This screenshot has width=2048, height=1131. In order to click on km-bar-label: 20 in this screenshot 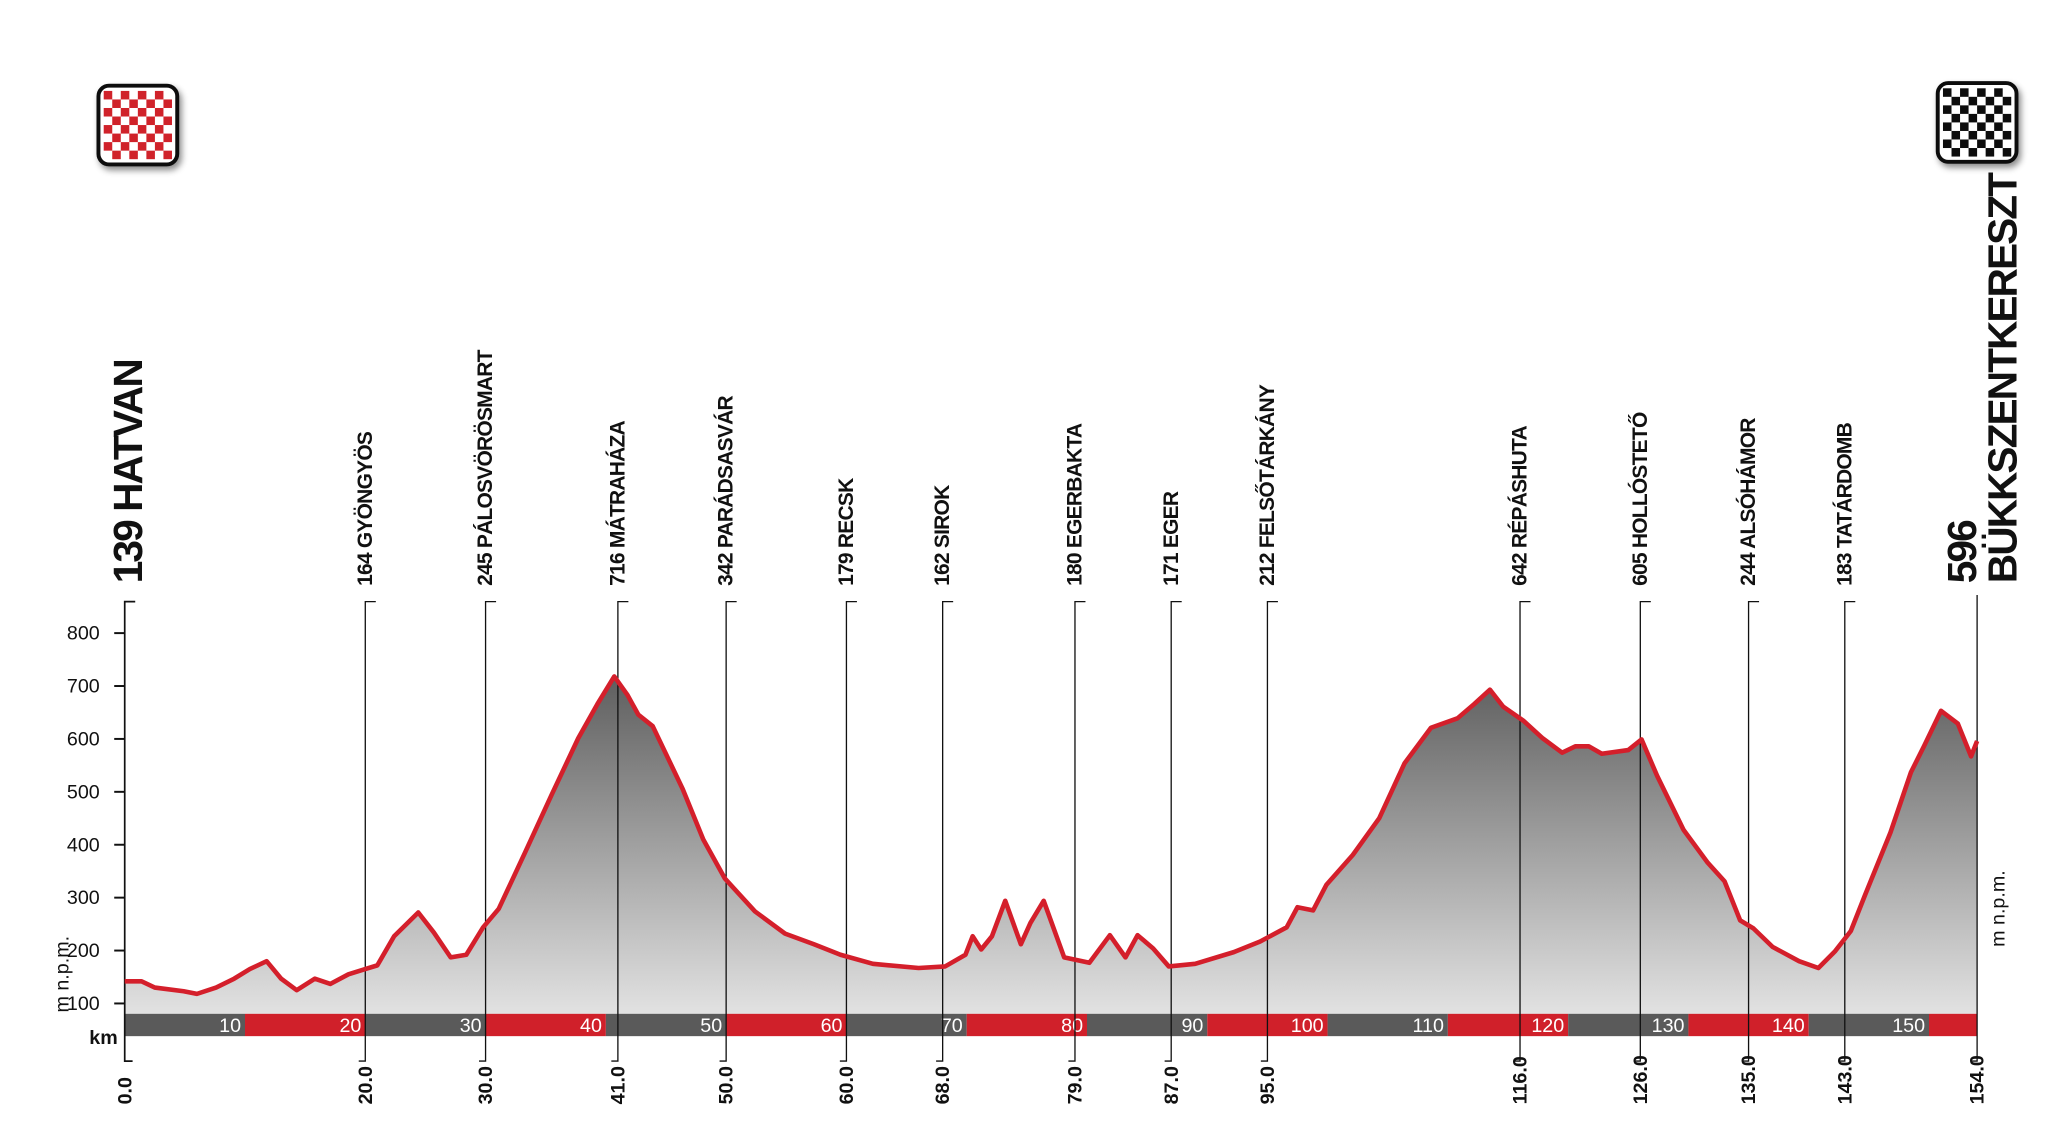, I will do `click(350, 1026)`.